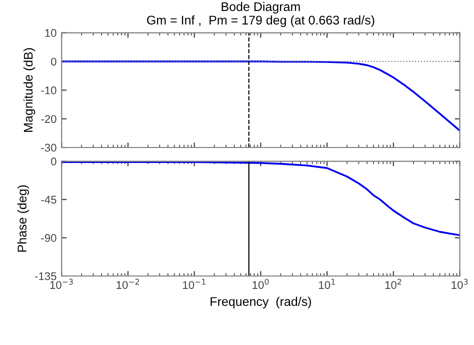 This screenshot has height=345, width=474. What do you see at coordinates (48, 238) in the screenshot?
I see `y-tick-label: -90` at bounding box center [48, 238].